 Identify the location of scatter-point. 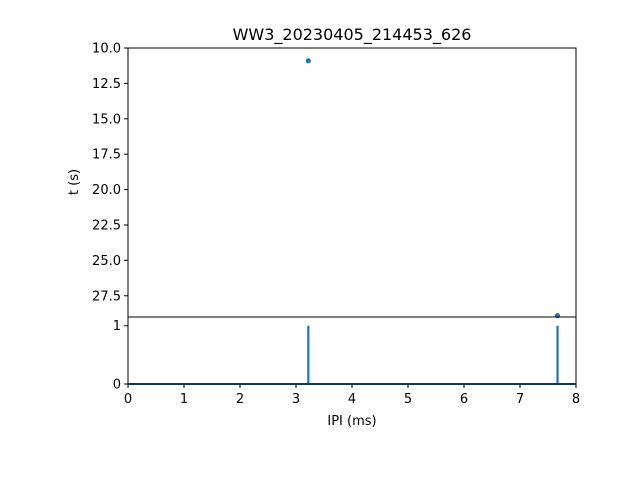
(308, 61).